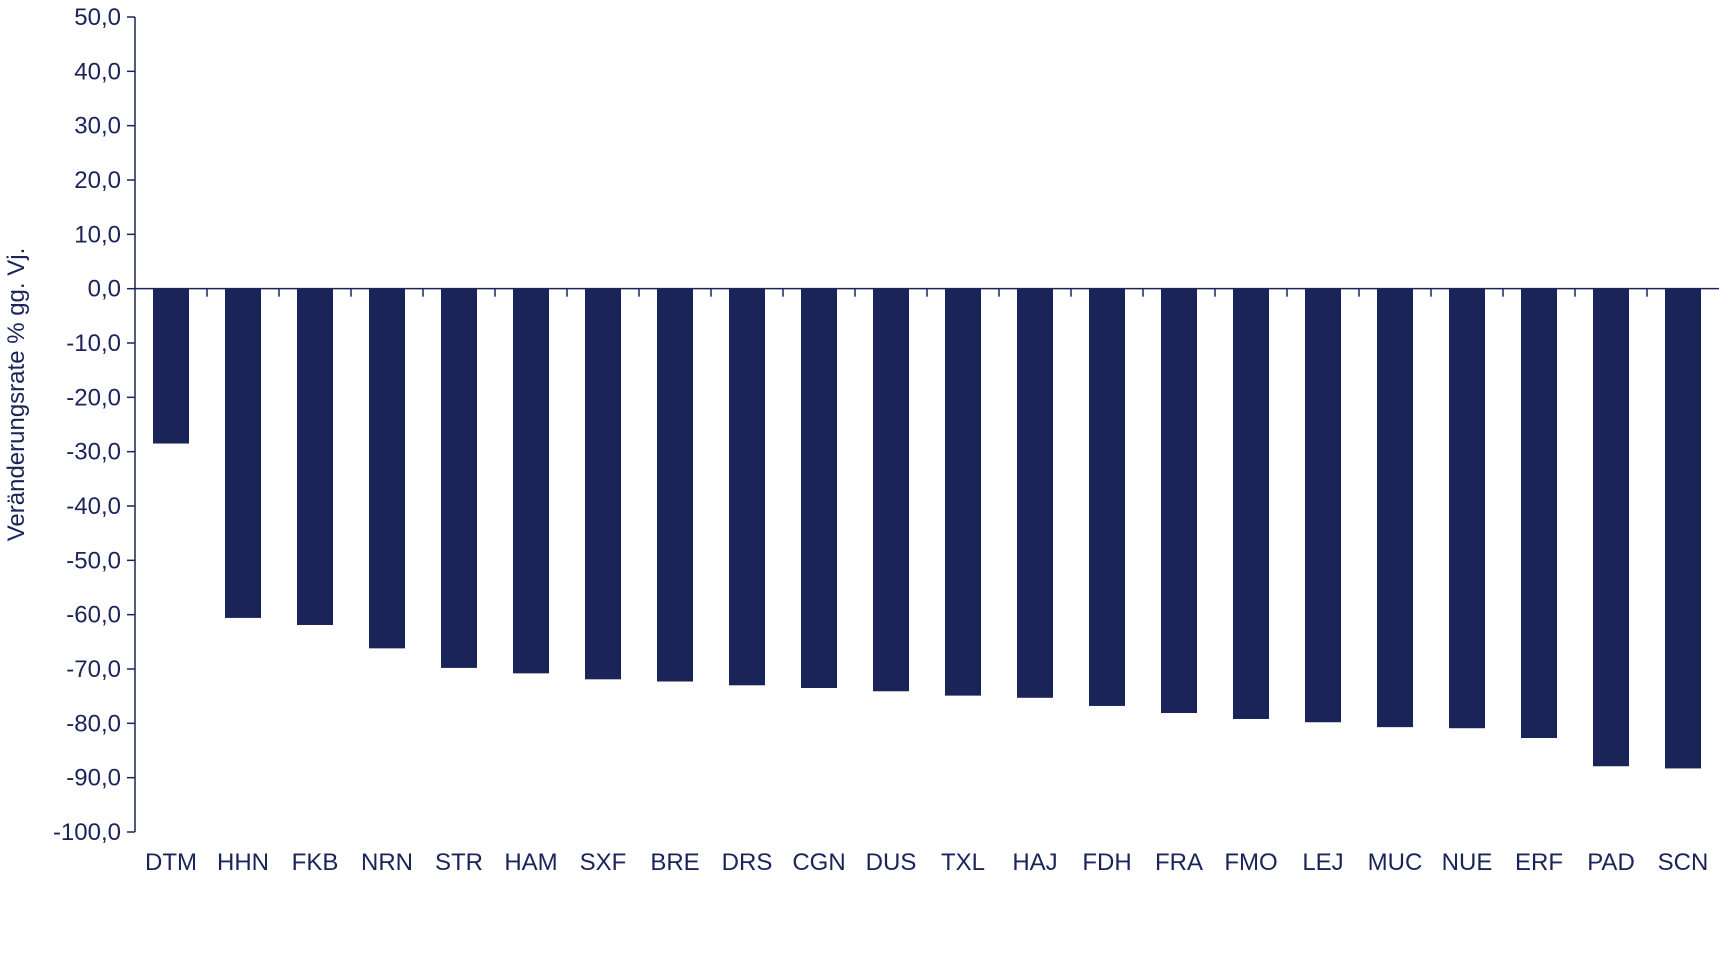 The image size is (1719, 958). Describe the element at coordinates (1106, 862) in the screenshot. I see `x-category-label: FDH` at that location.